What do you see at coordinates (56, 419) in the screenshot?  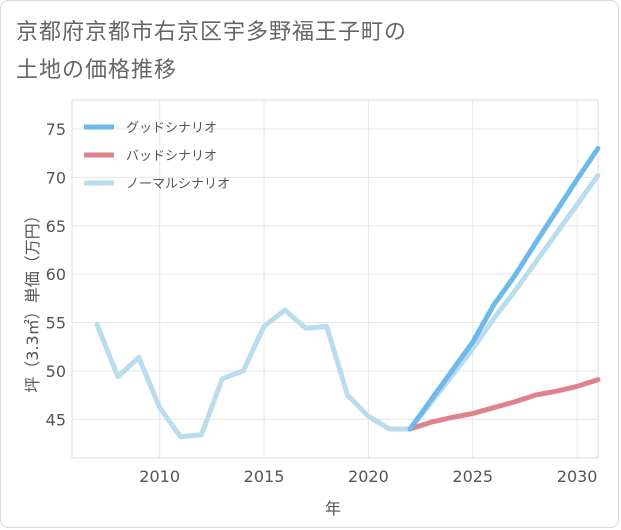 I see `y-tick-label: 45` at bounding box center [56, 419].